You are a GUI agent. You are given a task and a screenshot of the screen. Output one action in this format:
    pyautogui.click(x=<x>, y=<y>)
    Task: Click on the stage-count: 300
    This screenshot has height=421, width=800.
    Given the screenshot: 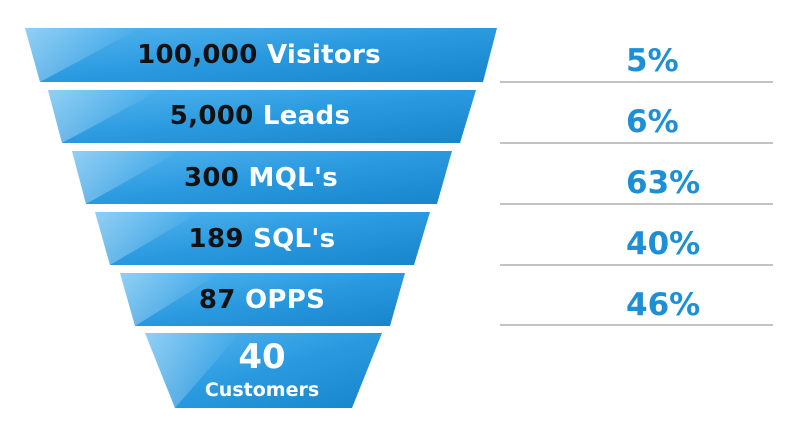 What is the action you would take?
    pyautogui.click(x=211, y=178)
    